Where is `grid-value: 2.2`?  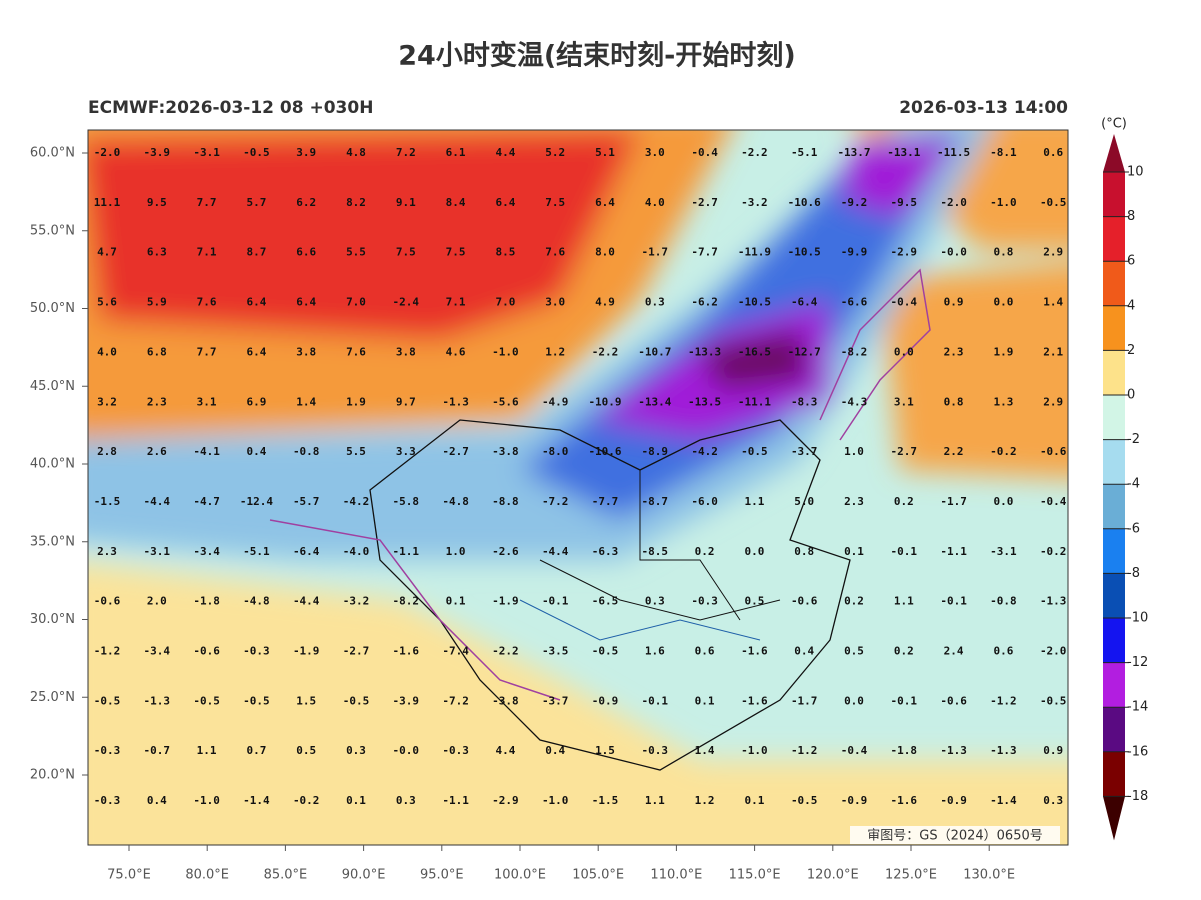 grid-value: 2.2 is located at coordinates (954, 451).